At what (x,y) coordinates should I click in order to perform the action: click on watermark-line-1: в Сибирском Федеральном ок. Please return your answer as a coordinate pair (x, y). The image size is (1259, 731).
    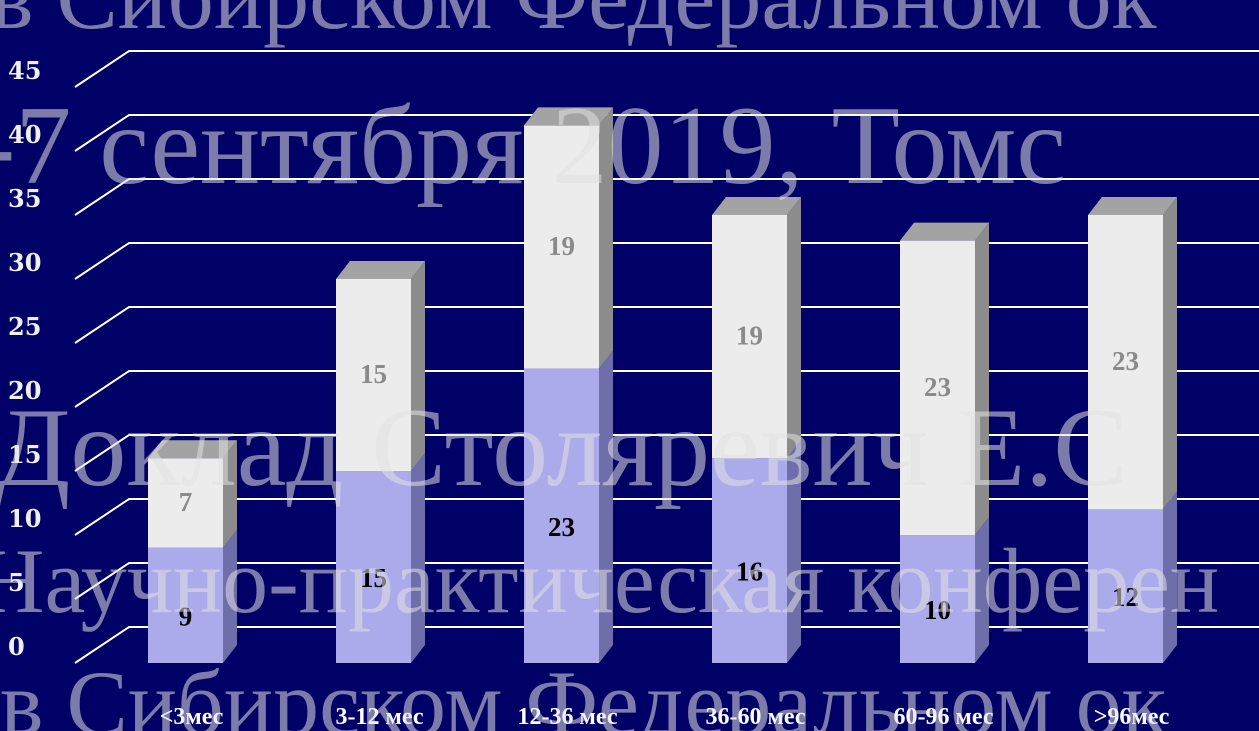
    Looking at the image, I should click on (578, 24).